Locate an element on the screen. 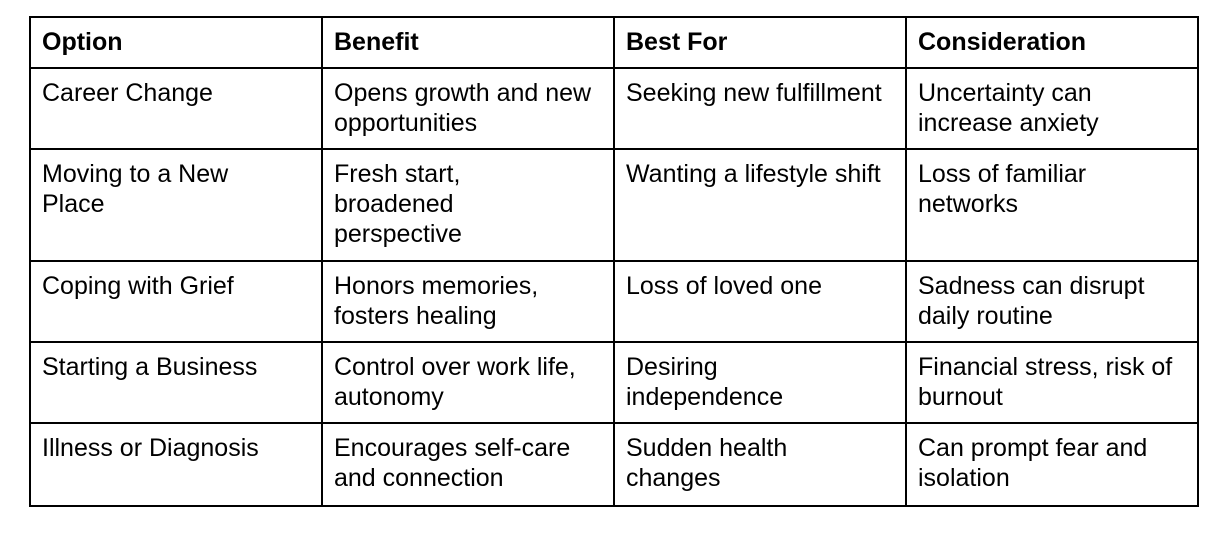  header-row: Option Benefit Best For Consideration is located at coordinates (614, 42).